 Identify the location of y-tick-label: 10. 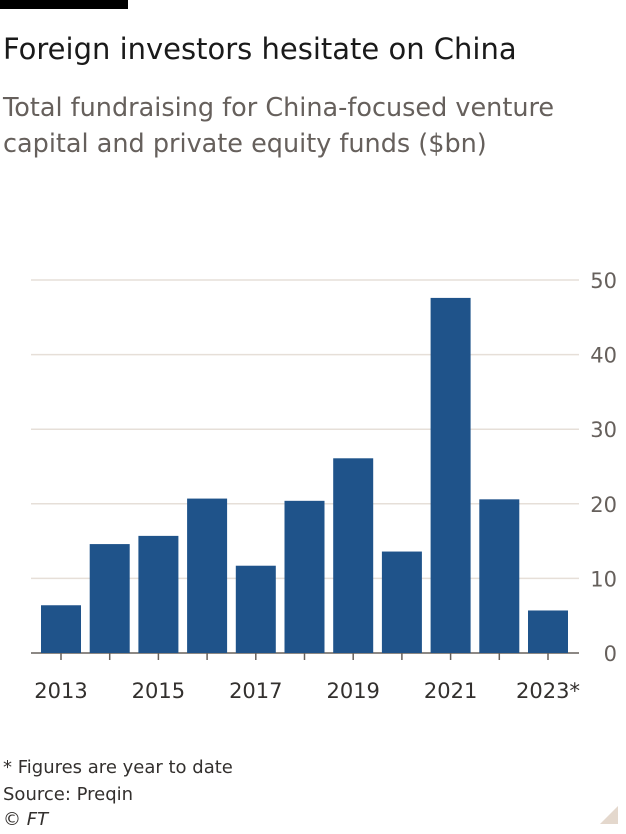
(603, 579).